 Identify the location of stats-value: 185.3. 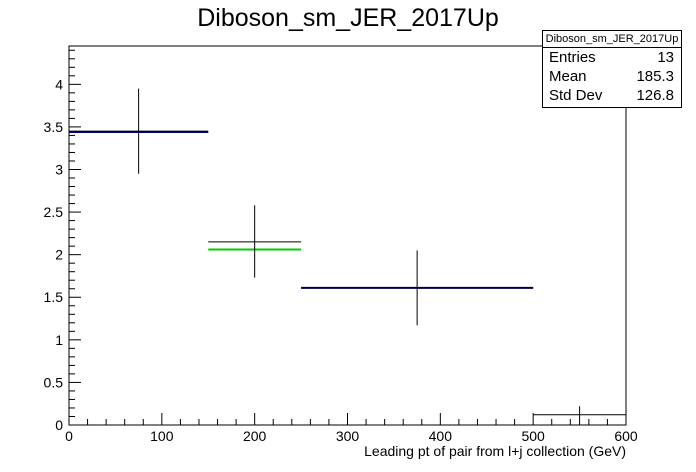
(655, 76).